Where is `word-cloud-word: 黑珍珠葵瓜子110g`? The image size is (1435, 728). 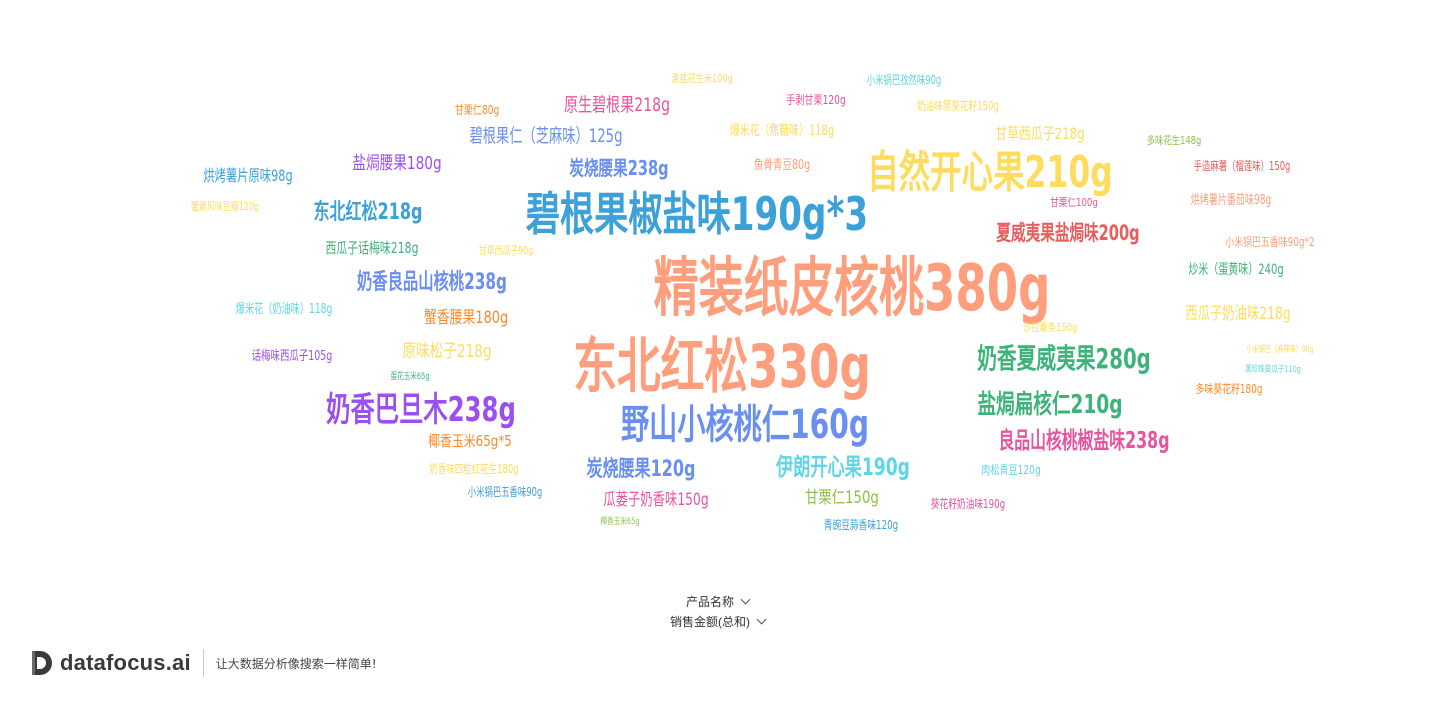
word-cloud-word: 黑珍珠葵瓜子110g is located at coordinates (1273, 369).